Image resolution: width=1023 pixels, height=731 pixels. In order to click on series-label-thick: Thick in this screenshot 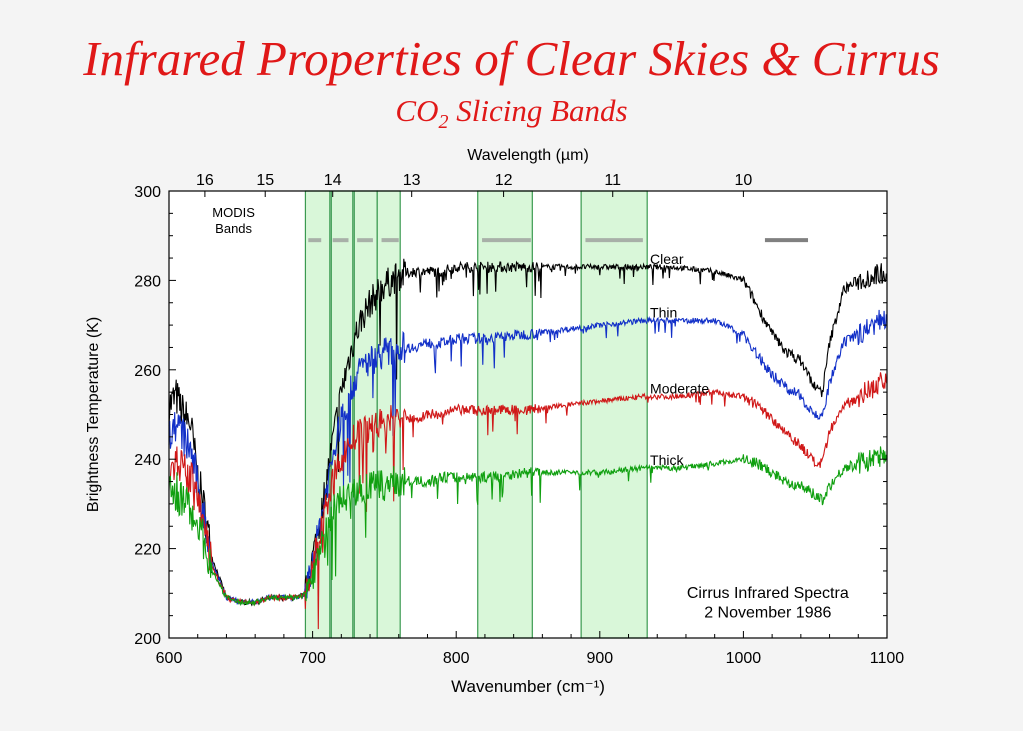, I will do `click(667, 460)`.